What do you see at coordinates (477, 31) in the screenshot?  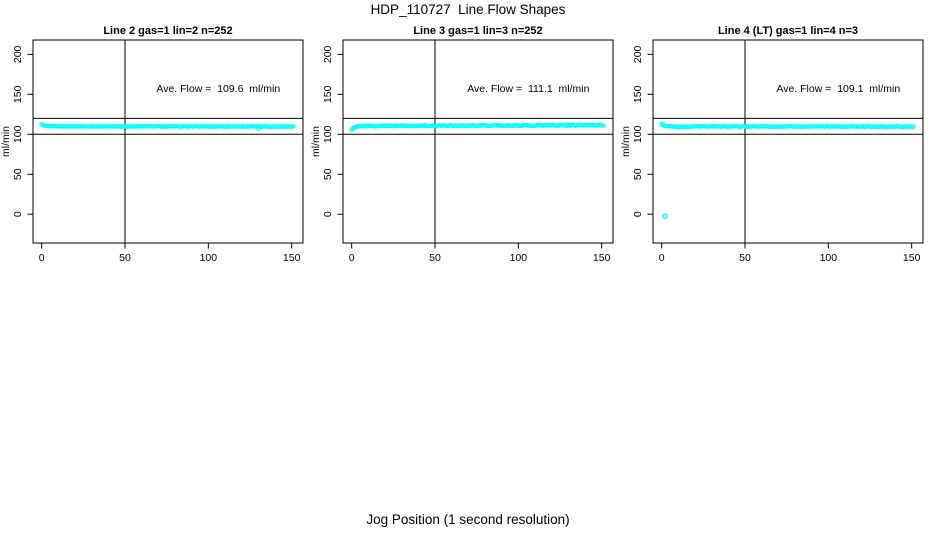 I see `chart-title: Line 3 gas=1 lin=3 n=252` at bounding box center [477, 31].